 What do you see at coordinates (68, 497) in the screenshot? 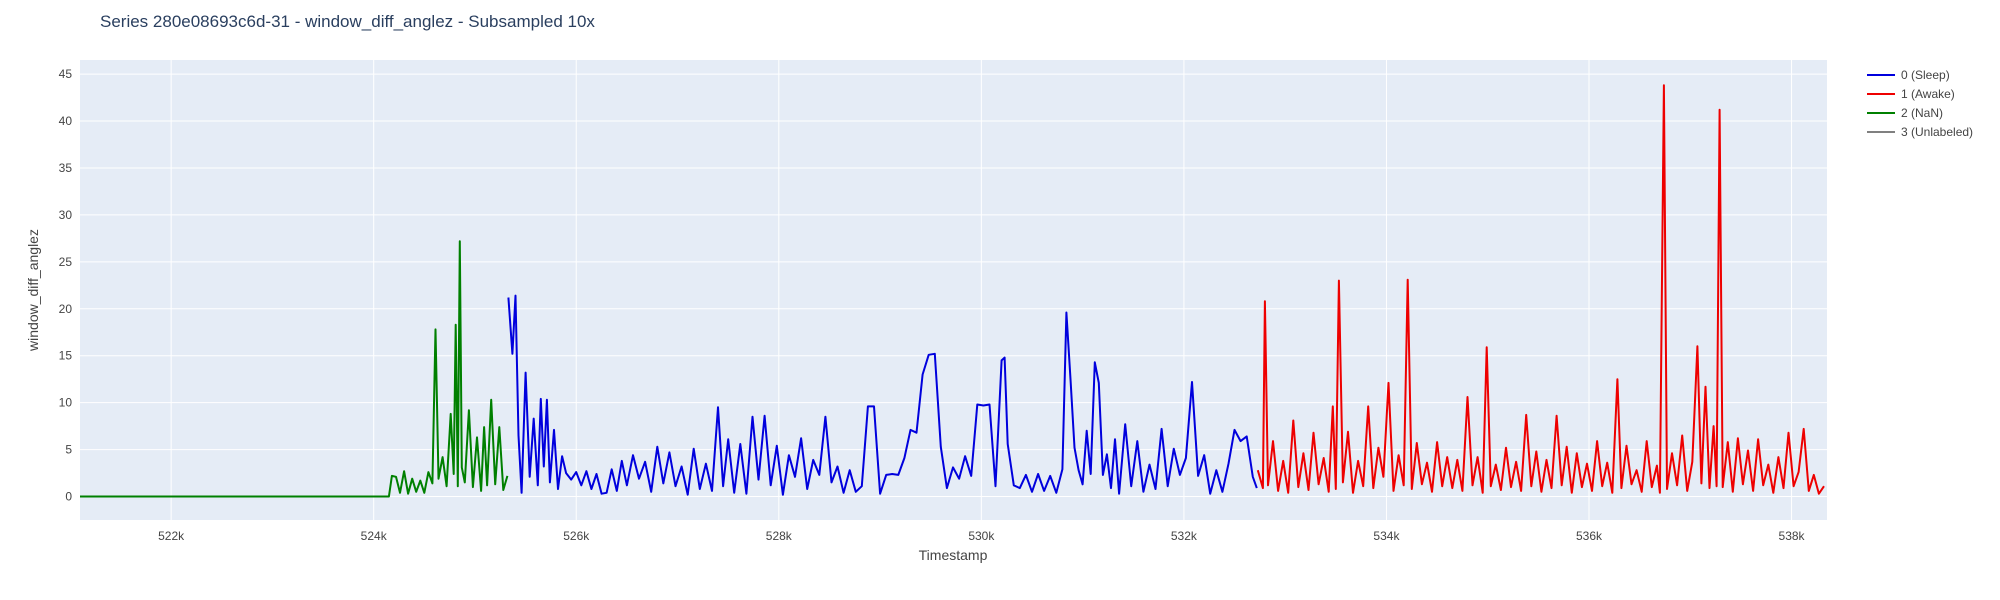
I see `y-tick-label: 0` at bounding box center [68, 497].